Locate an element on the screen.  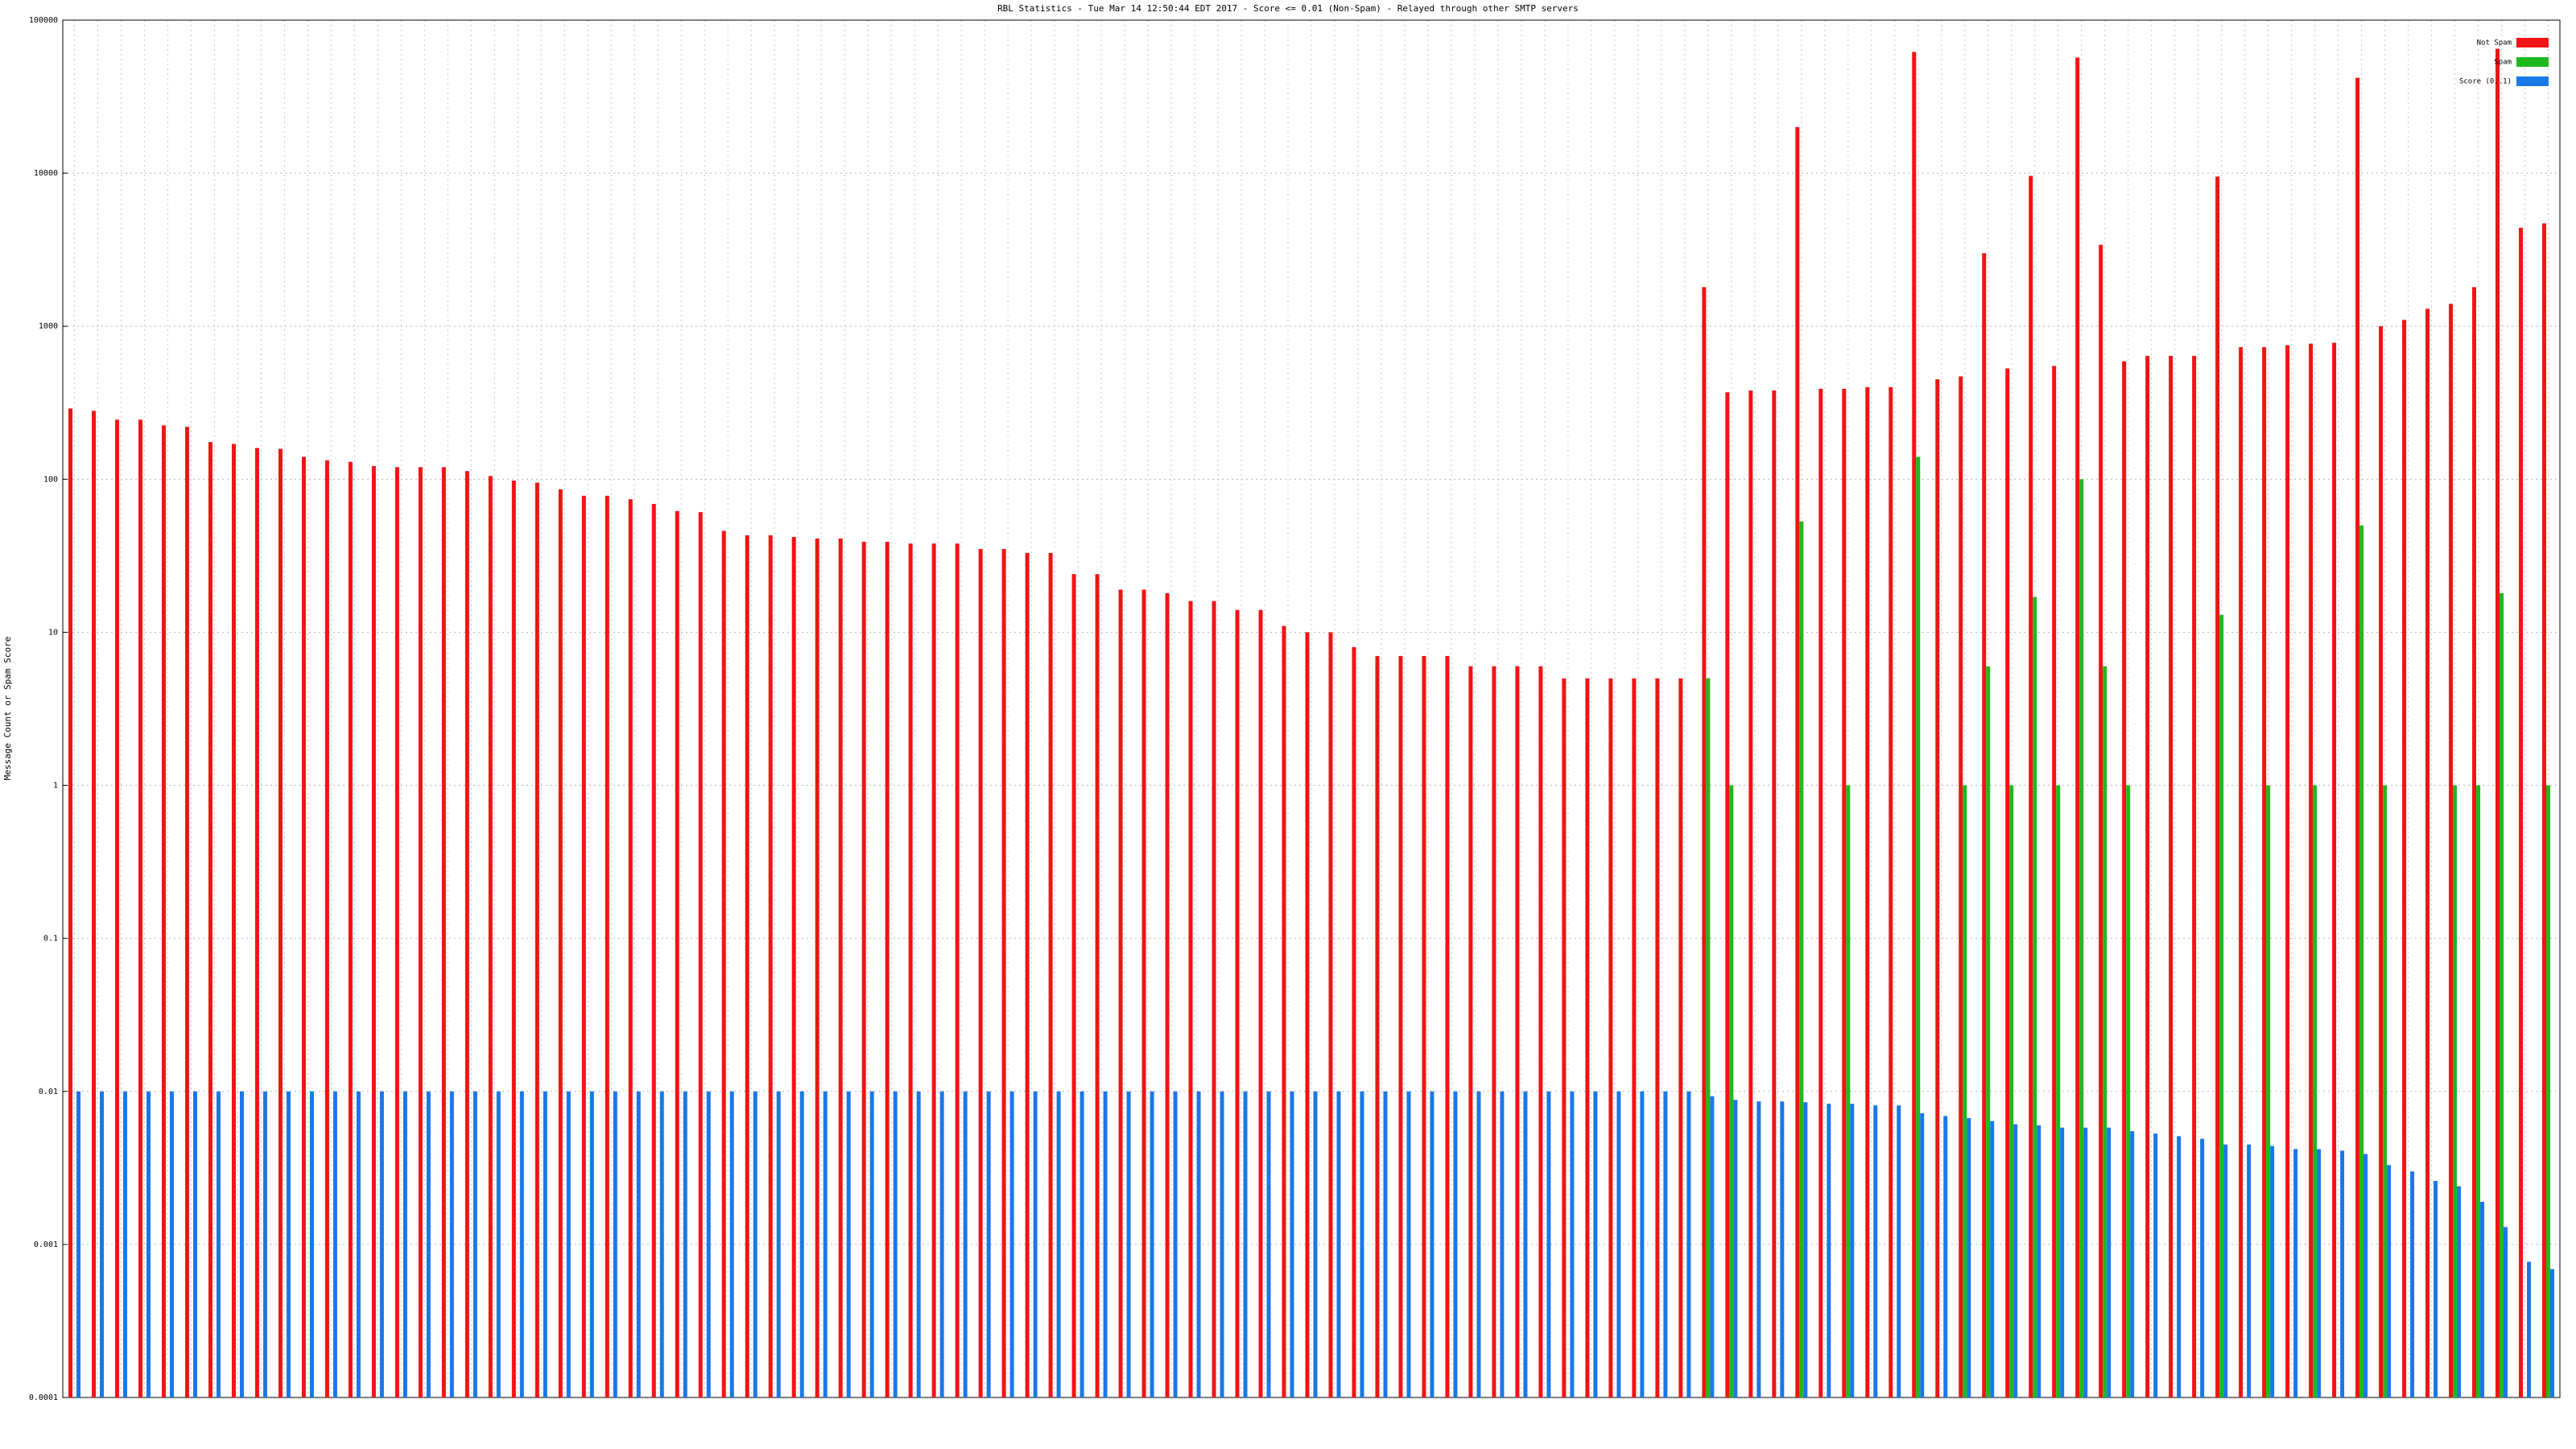
y-axis-label: Message Count or Spam Score is located at coordinates (7, 709).